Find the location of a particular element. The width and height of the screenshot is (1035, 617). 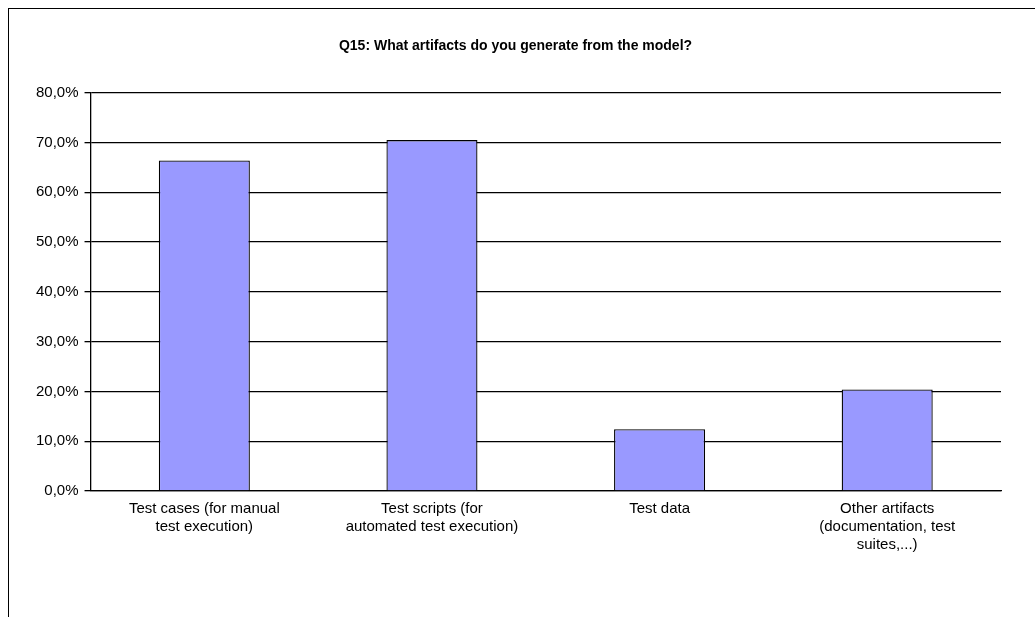

y-tick-label: 40,0% is located at coordinates (57, 291).